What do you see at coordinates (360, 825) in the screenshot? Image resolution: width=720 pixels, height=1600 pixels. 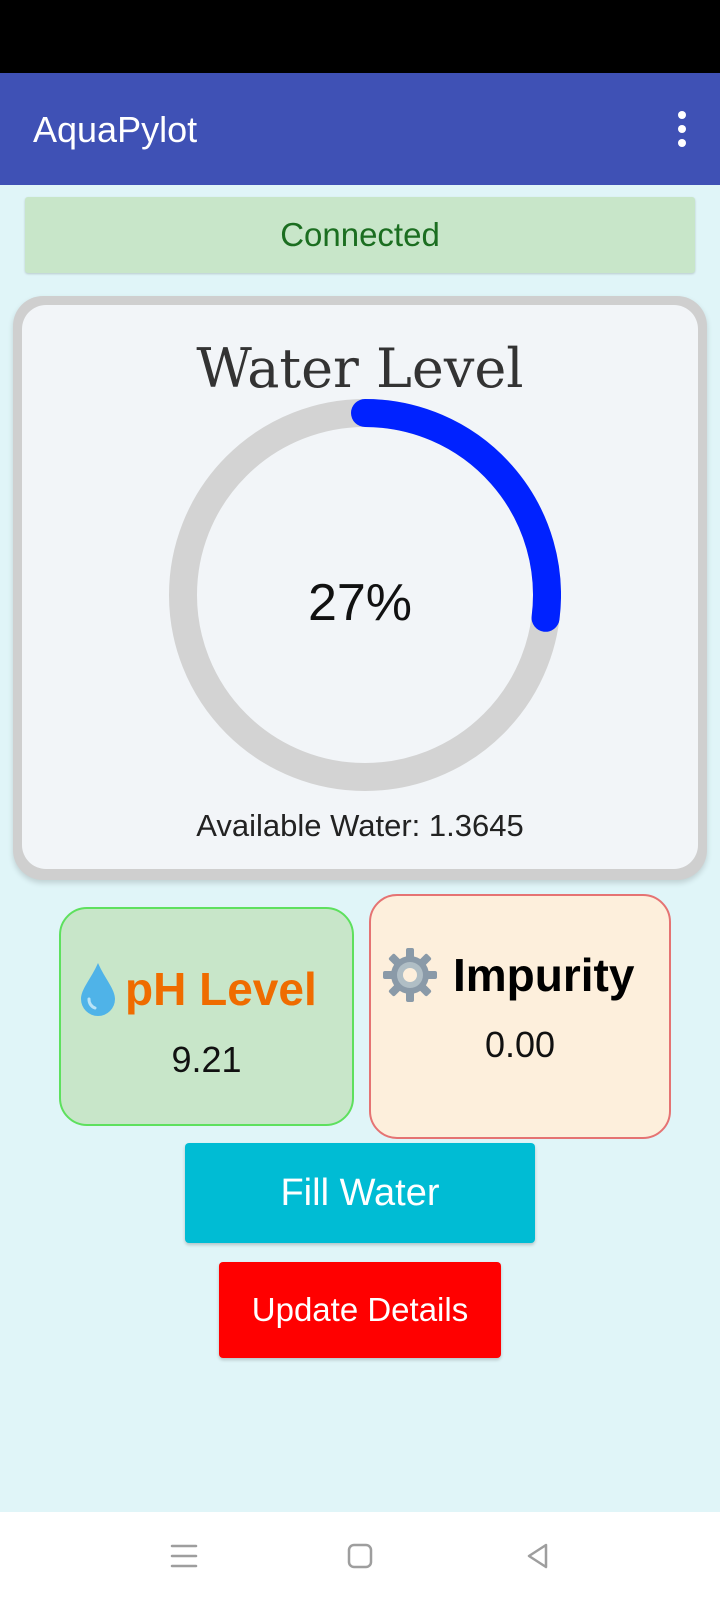 I see `available-water-text: Available Water: 1.3645` at bounding box center [360, 825].